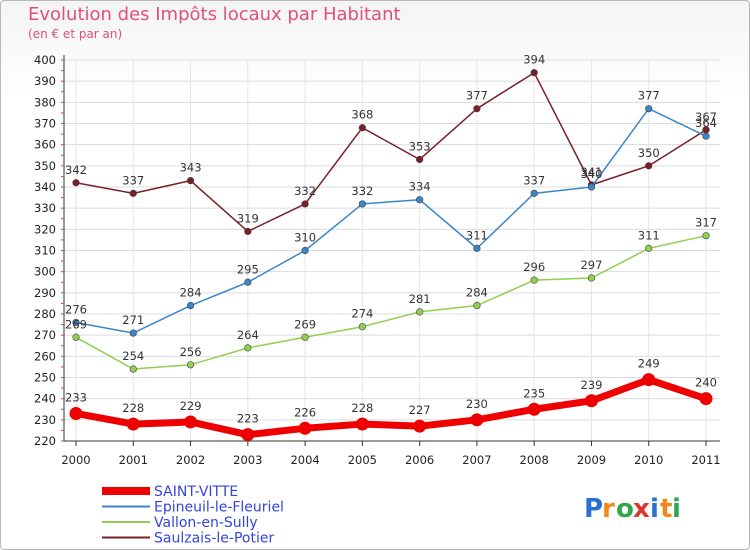  Describe the element at coordinates (206, 523) in the screenshot. I see `legend-label: Vallon-en-Sully` at that location.